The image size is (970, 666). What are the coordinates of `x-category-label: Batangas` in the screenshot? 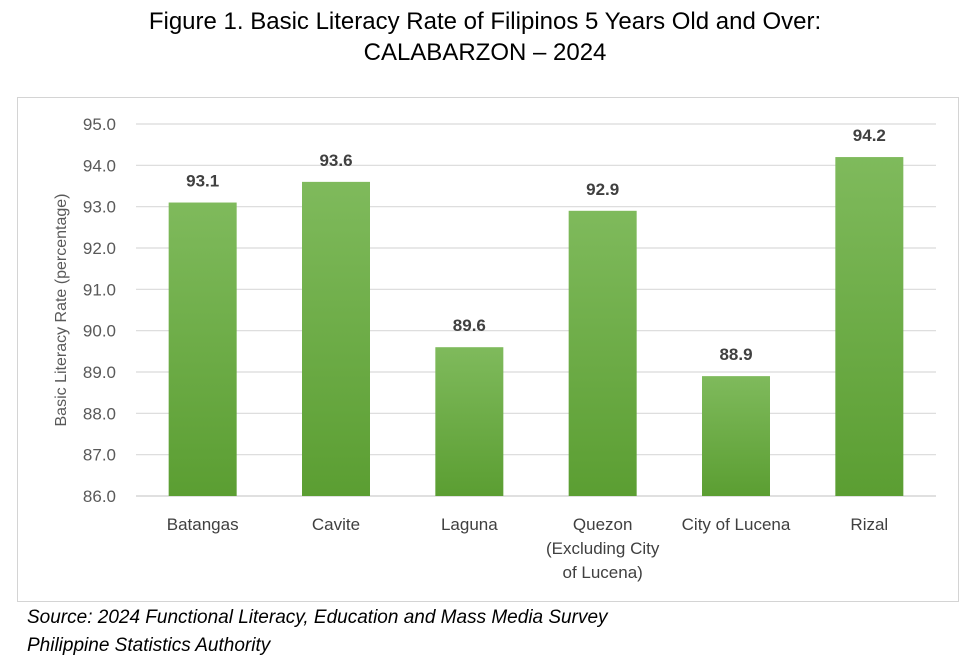 It's located at (203, 524).